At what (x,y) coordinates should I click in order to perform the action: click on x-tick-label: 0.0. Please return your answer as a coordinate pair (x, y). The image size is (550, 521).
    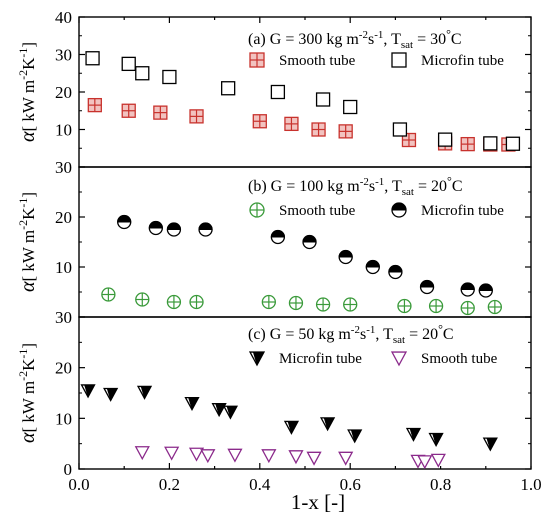
    Looking at the image, I should click on (78, 484).